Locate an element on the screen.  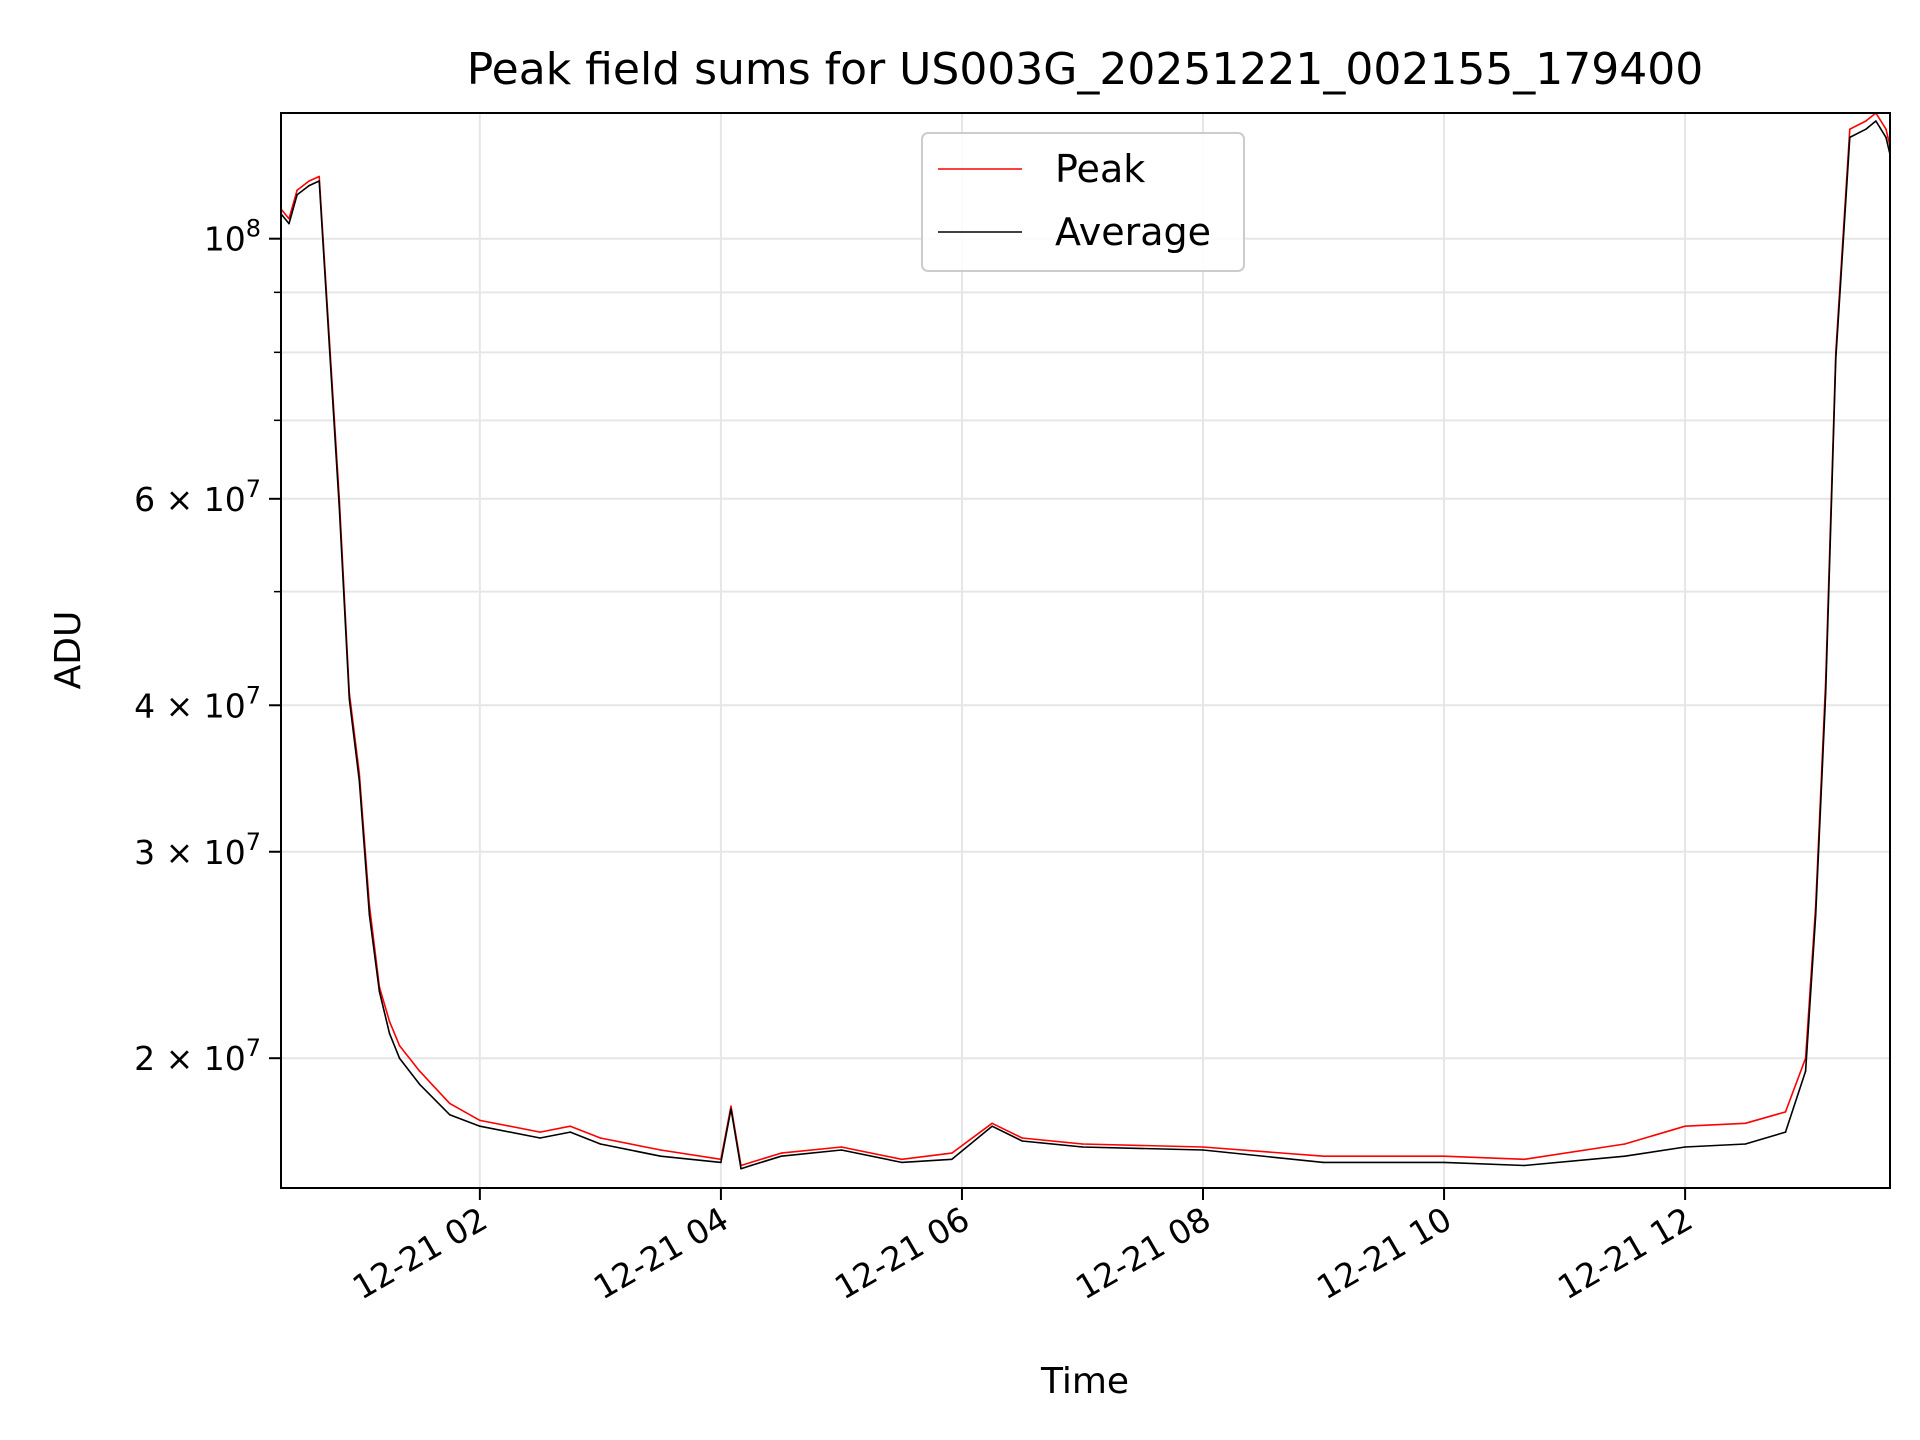
legend-box is located at coordinates (1083, 202).